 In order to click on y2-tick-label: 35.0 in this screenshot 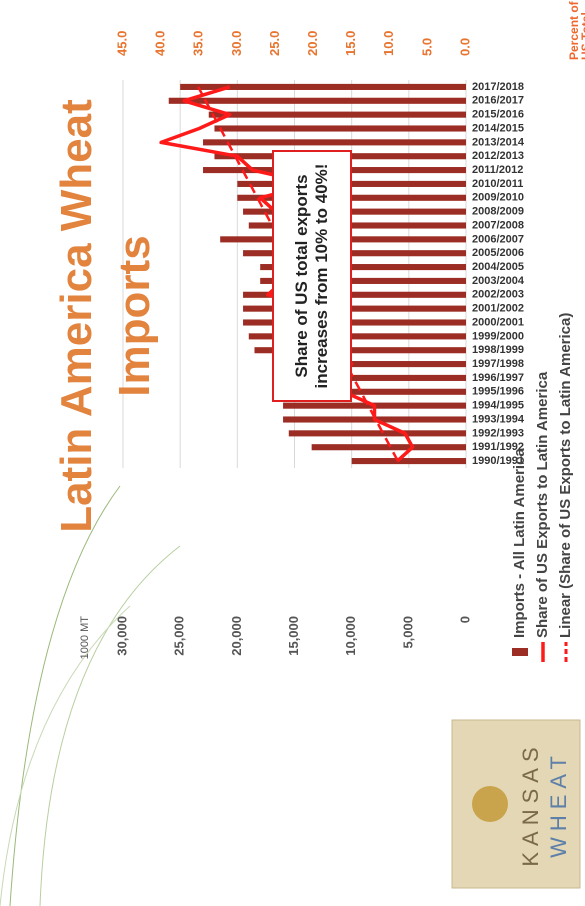, I will do `click(198, 43)`.